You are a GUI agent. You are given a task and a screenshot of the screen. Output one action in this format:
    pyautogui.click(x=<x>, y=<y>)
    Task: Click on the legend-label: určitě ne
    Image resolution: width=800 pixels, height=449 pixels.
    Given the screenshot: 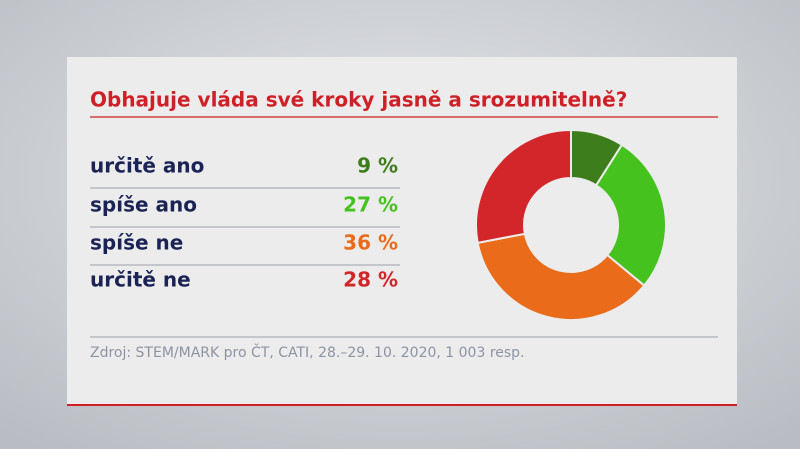 What is the action you would take?
    pyautogui.click(x=140, y=280)
    